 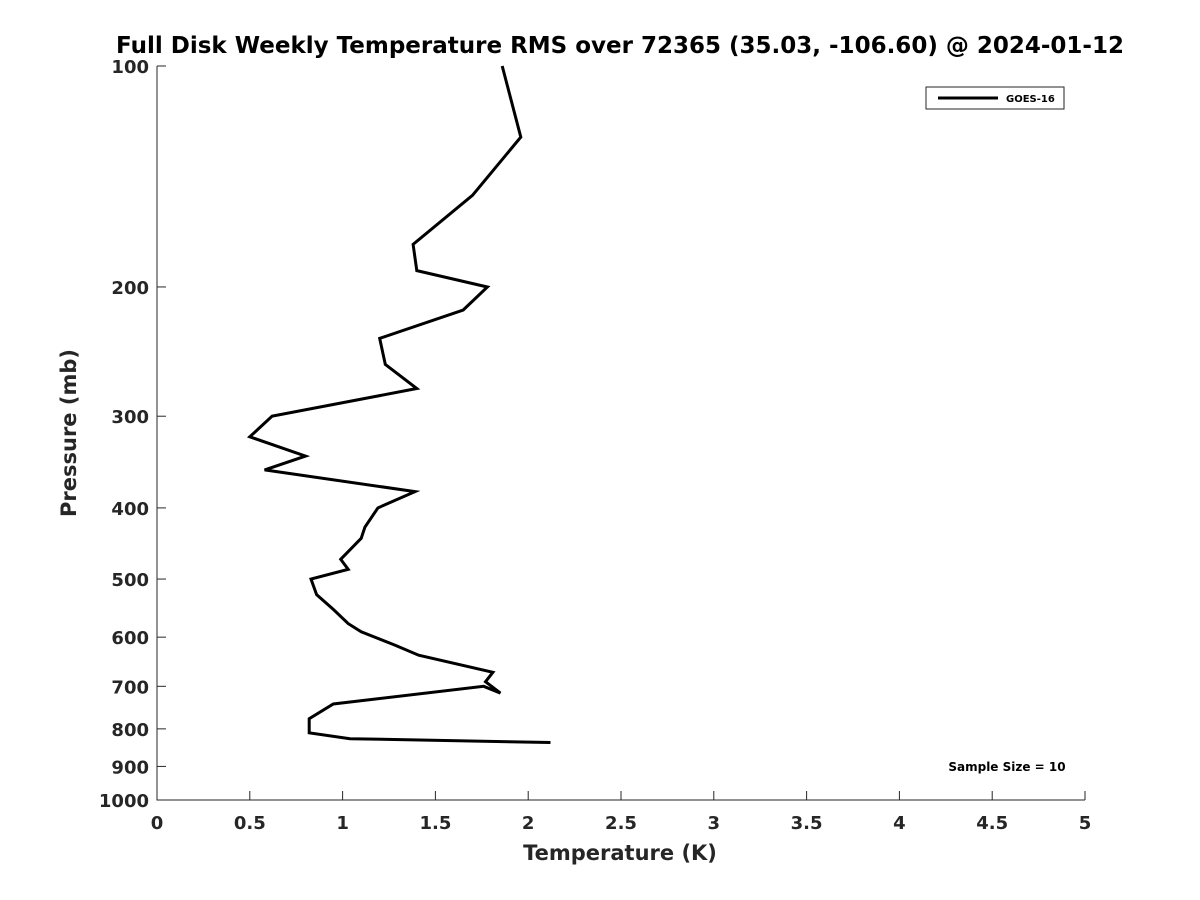 What do you see at coordinates (130, 67) in the screenshot?
I see `y-tick-label: 100` at bounding box center [130, 67].